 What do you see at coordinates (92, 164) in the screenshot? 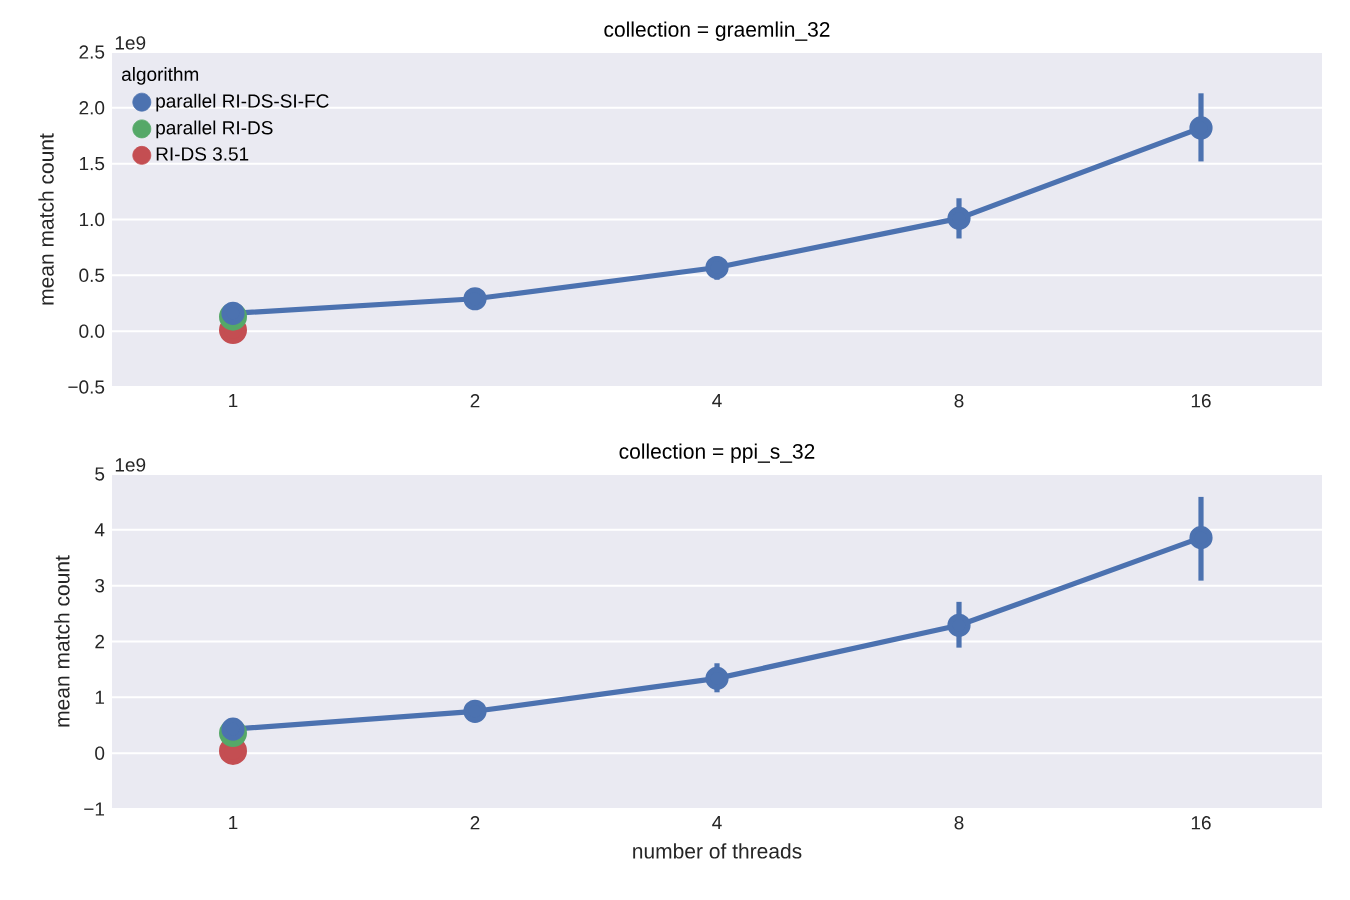
I see `y-tick-label: 1.5` at bounding box center [92, 164].